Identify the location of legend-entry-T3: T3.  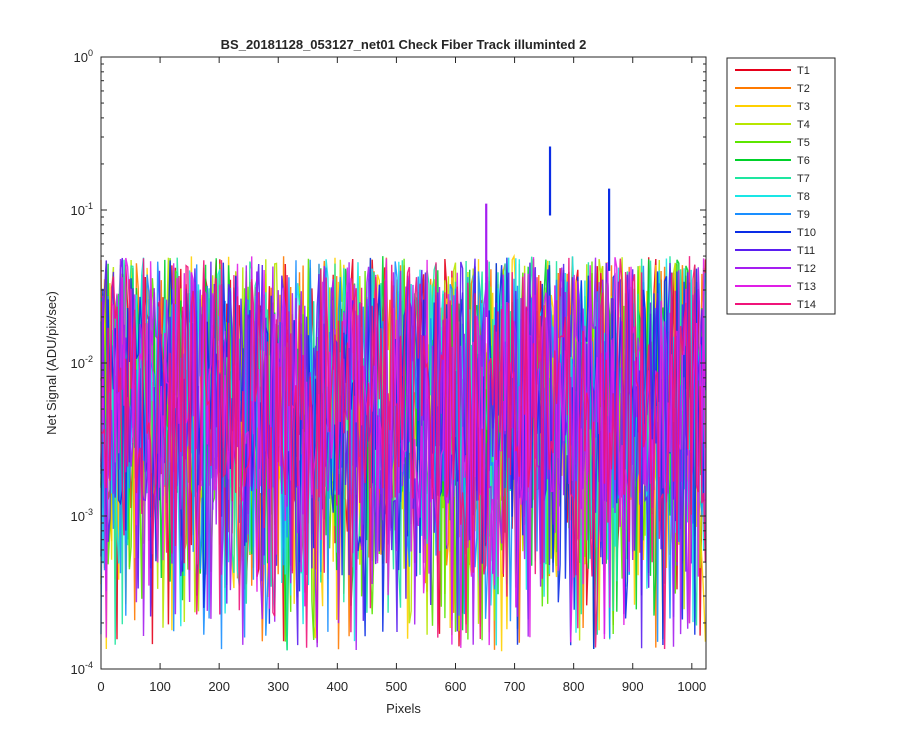
(803, 107).